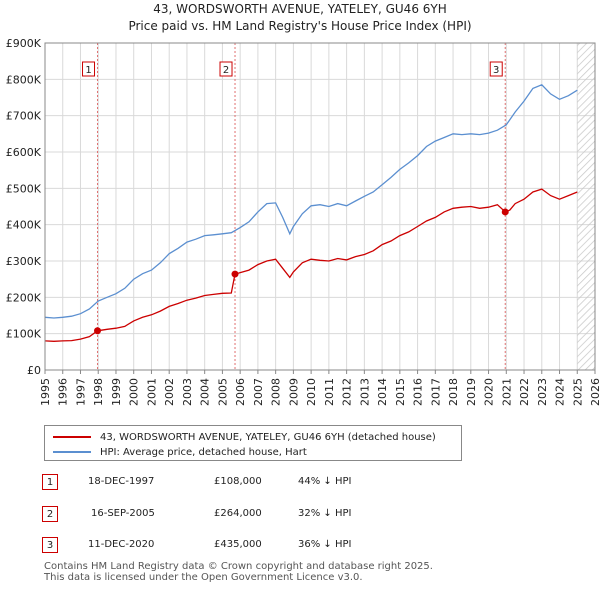  I want to click on x-tick-label: 2020, so click(489, 392).